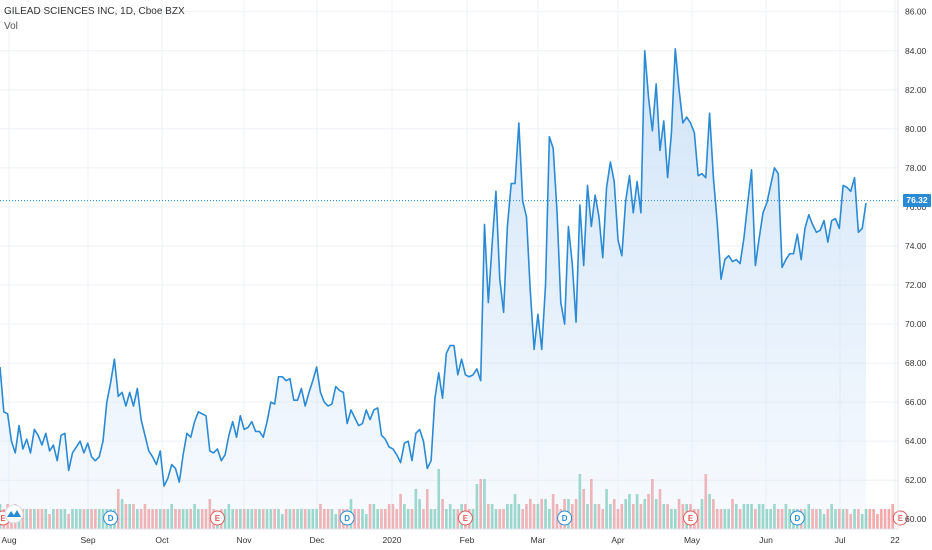 The width and height of the screenshot is (932, 550). I want to click on time-axis: Aug Sep Oct Nov Dec 2020 Feb Mar Apr May Jun Jul 22, so click(450, 536).